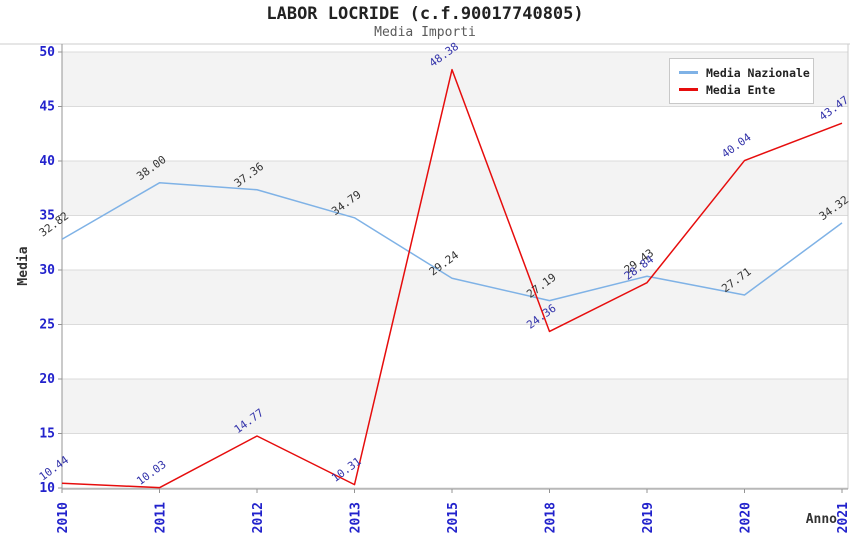  Describe the element at coordinates (425, 32) in the screenshot. I see `chart-subtitle: Media Importi` at that location.